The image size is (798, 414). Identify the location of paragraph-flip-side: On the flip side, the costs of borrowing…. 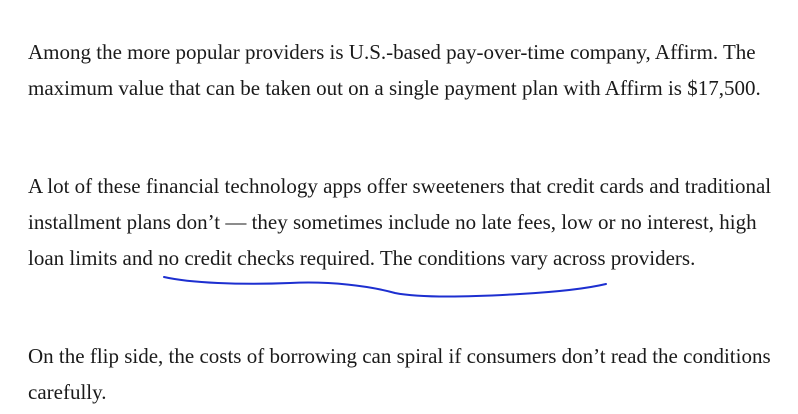
(399, 374).